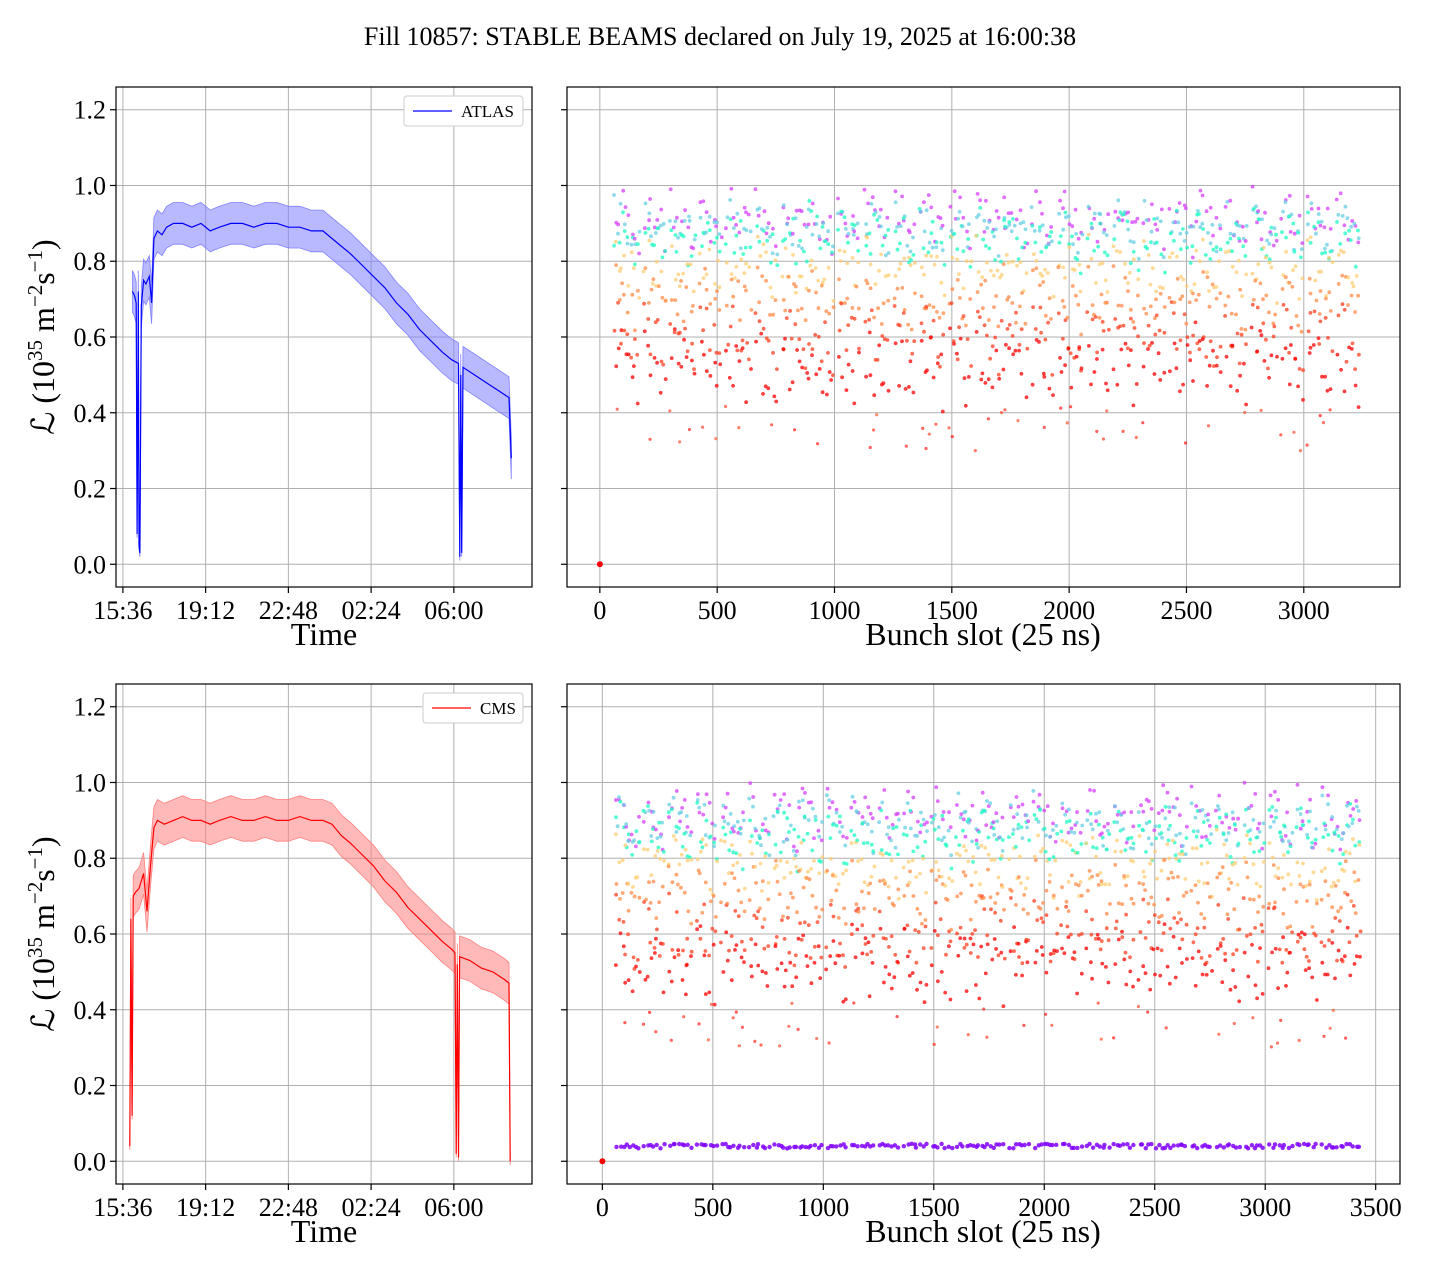 The image size is (1440, 1280). Describe the element at coordinates (90, 1161) in the screenshot. I see `y-tick-label: 0.0` at that location.